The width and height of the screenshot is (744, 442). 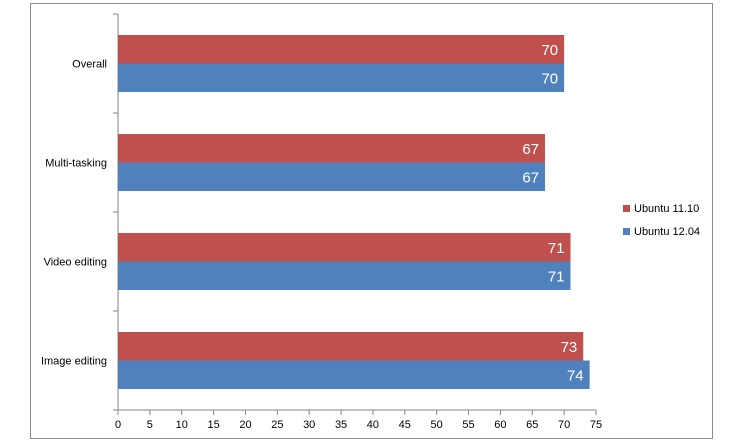 I want to click on x-tick-label: 60, so click(x=500, y=425).